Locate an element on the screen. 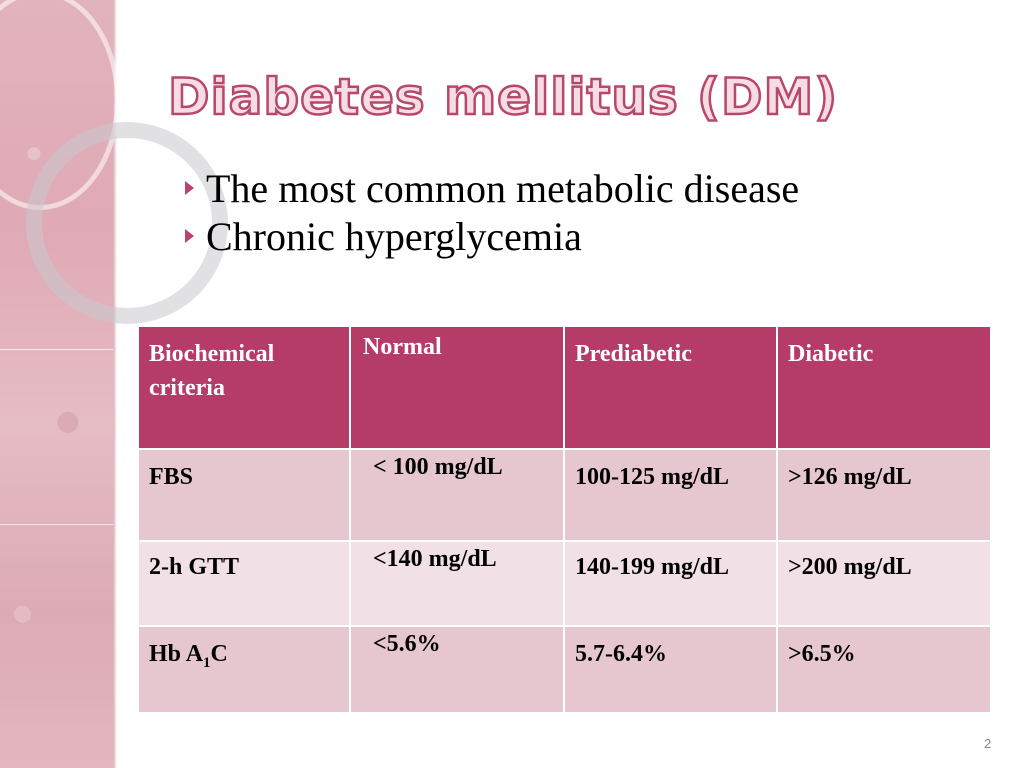 This screenshot has width=1024, height=768. prediabetic-value: 140-199 mg/dL is located at coordinates (670, 583).